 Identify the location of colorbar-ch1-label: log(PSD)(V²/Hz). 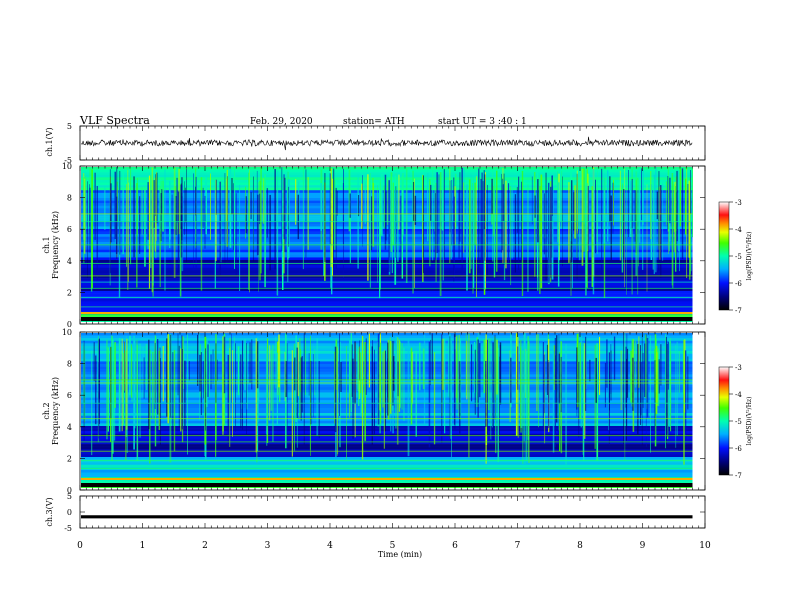
(749, 256).